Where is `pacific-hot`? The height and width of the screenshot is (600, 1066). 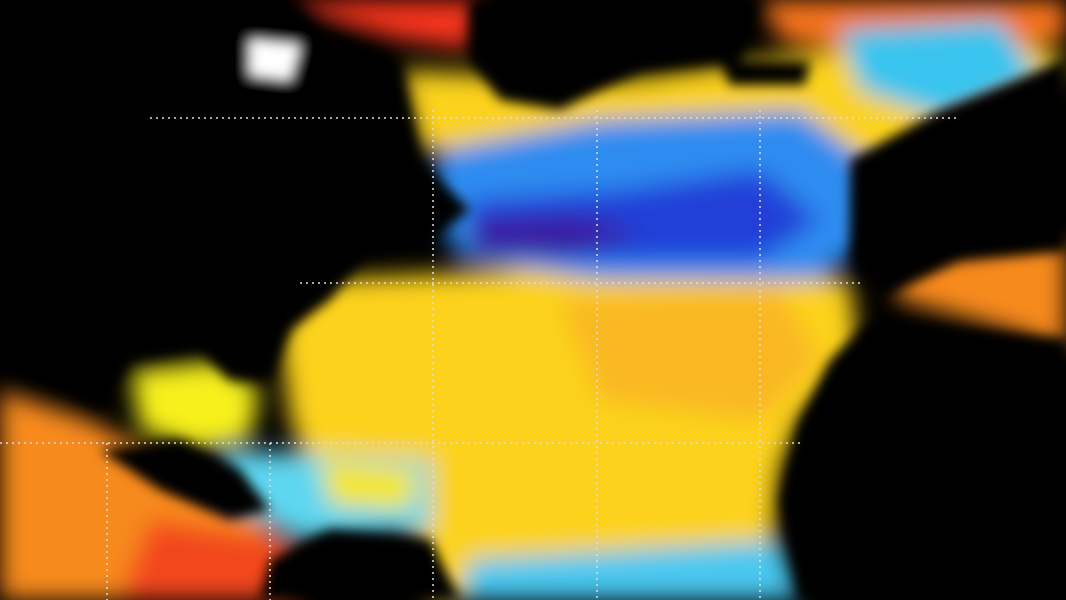 pacific-hot is located at coordinates (210, 560).